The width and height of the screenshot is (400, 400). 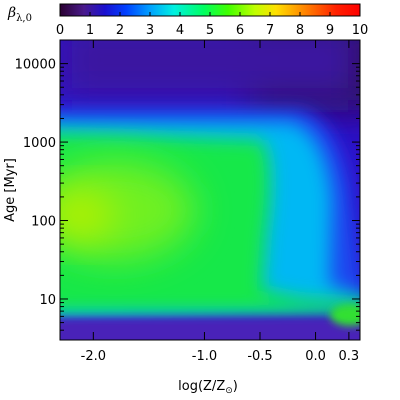 What do you see at coordinates (120, 30) in the screenshot?
I see `colorbar-tick-label: 2` at bounding box center [120, 30].